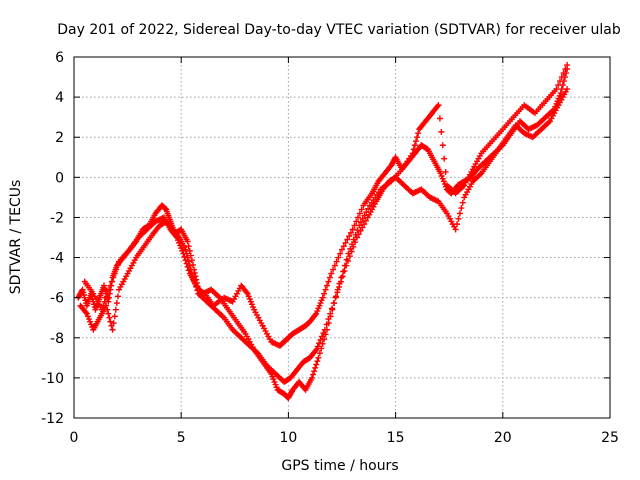  Describe the element at coordinates (52, 419) in the screenshot. I see `y-tick-label: -12` at that location.